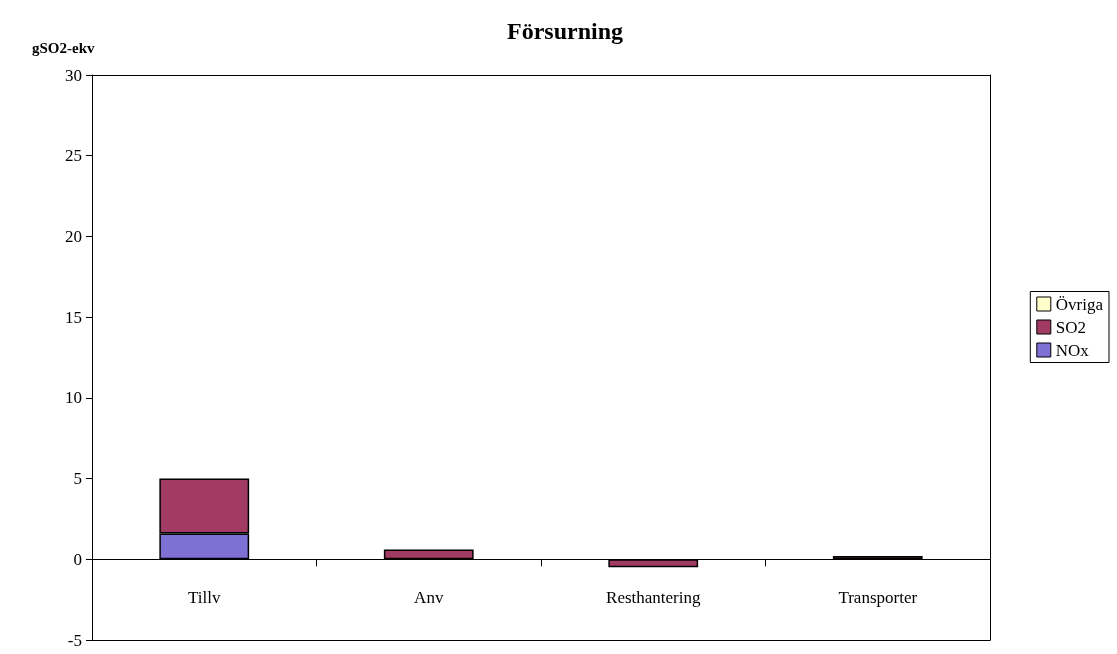 The height and width of the screenshot is (654, 1117). Describe the element at coordinates (204, 598) in the screenshot. I see `x-tick-label: Tillv` at that location.